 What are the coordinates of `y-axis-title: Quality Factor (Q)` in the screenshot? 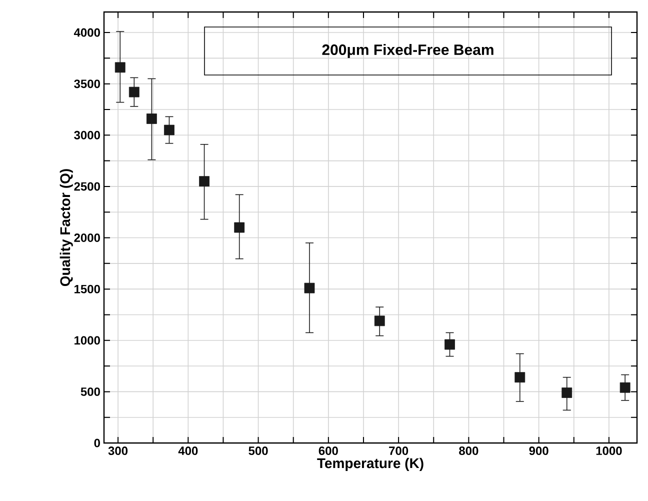 It's located at (66, 227).